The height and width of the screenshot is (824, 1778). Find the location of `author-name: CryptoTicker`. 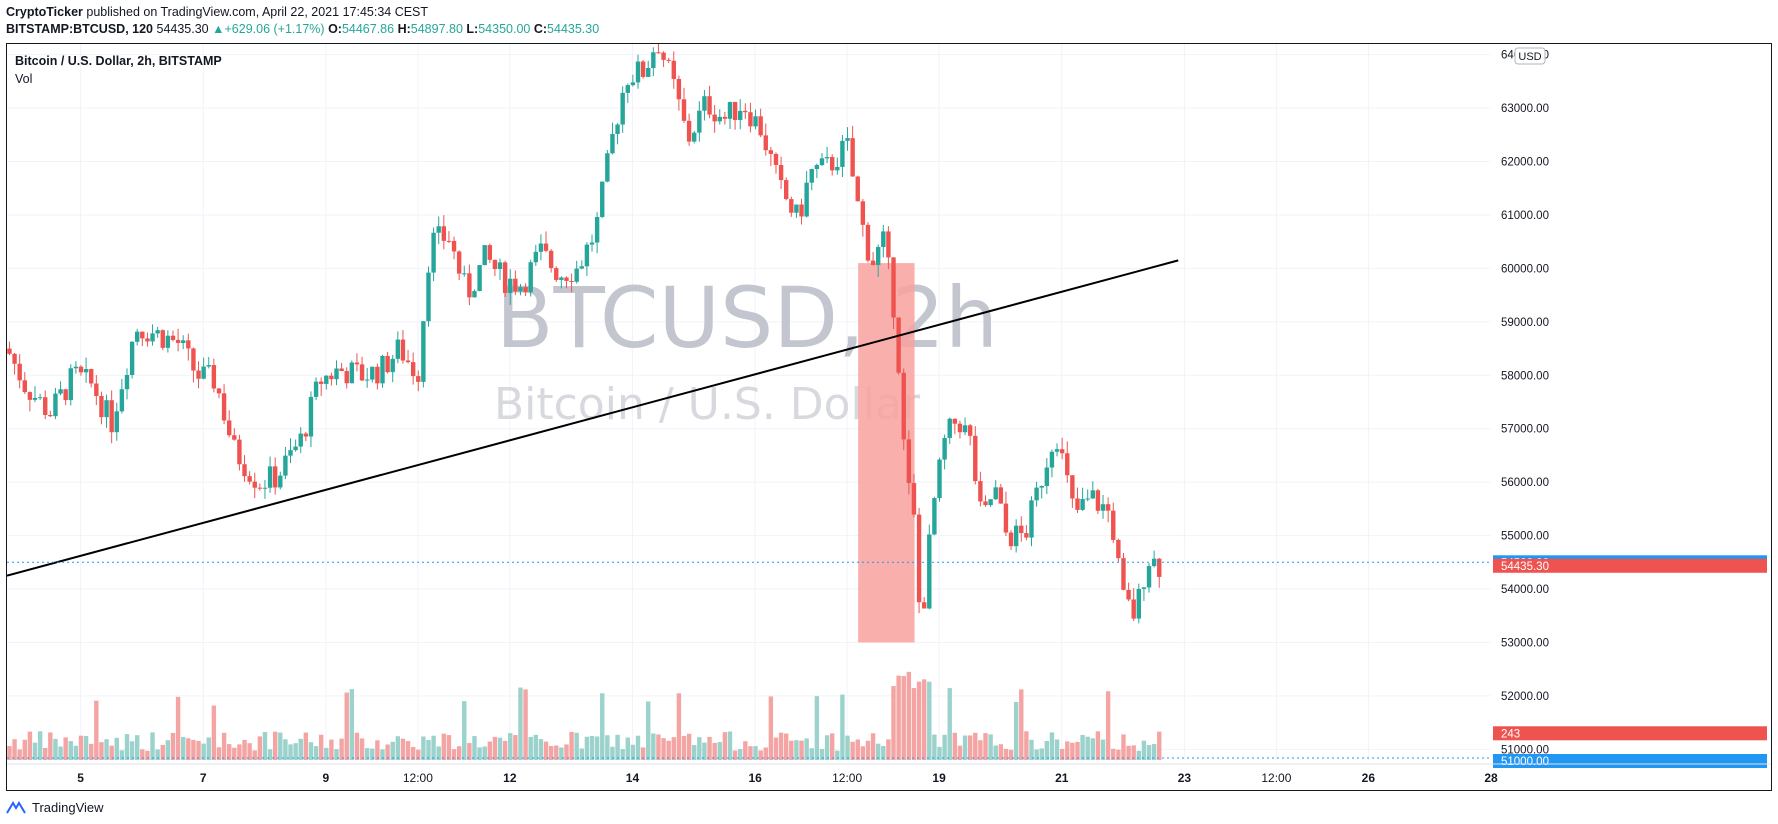

author-name: CryptoTicker is located at coordinates (44, 12).